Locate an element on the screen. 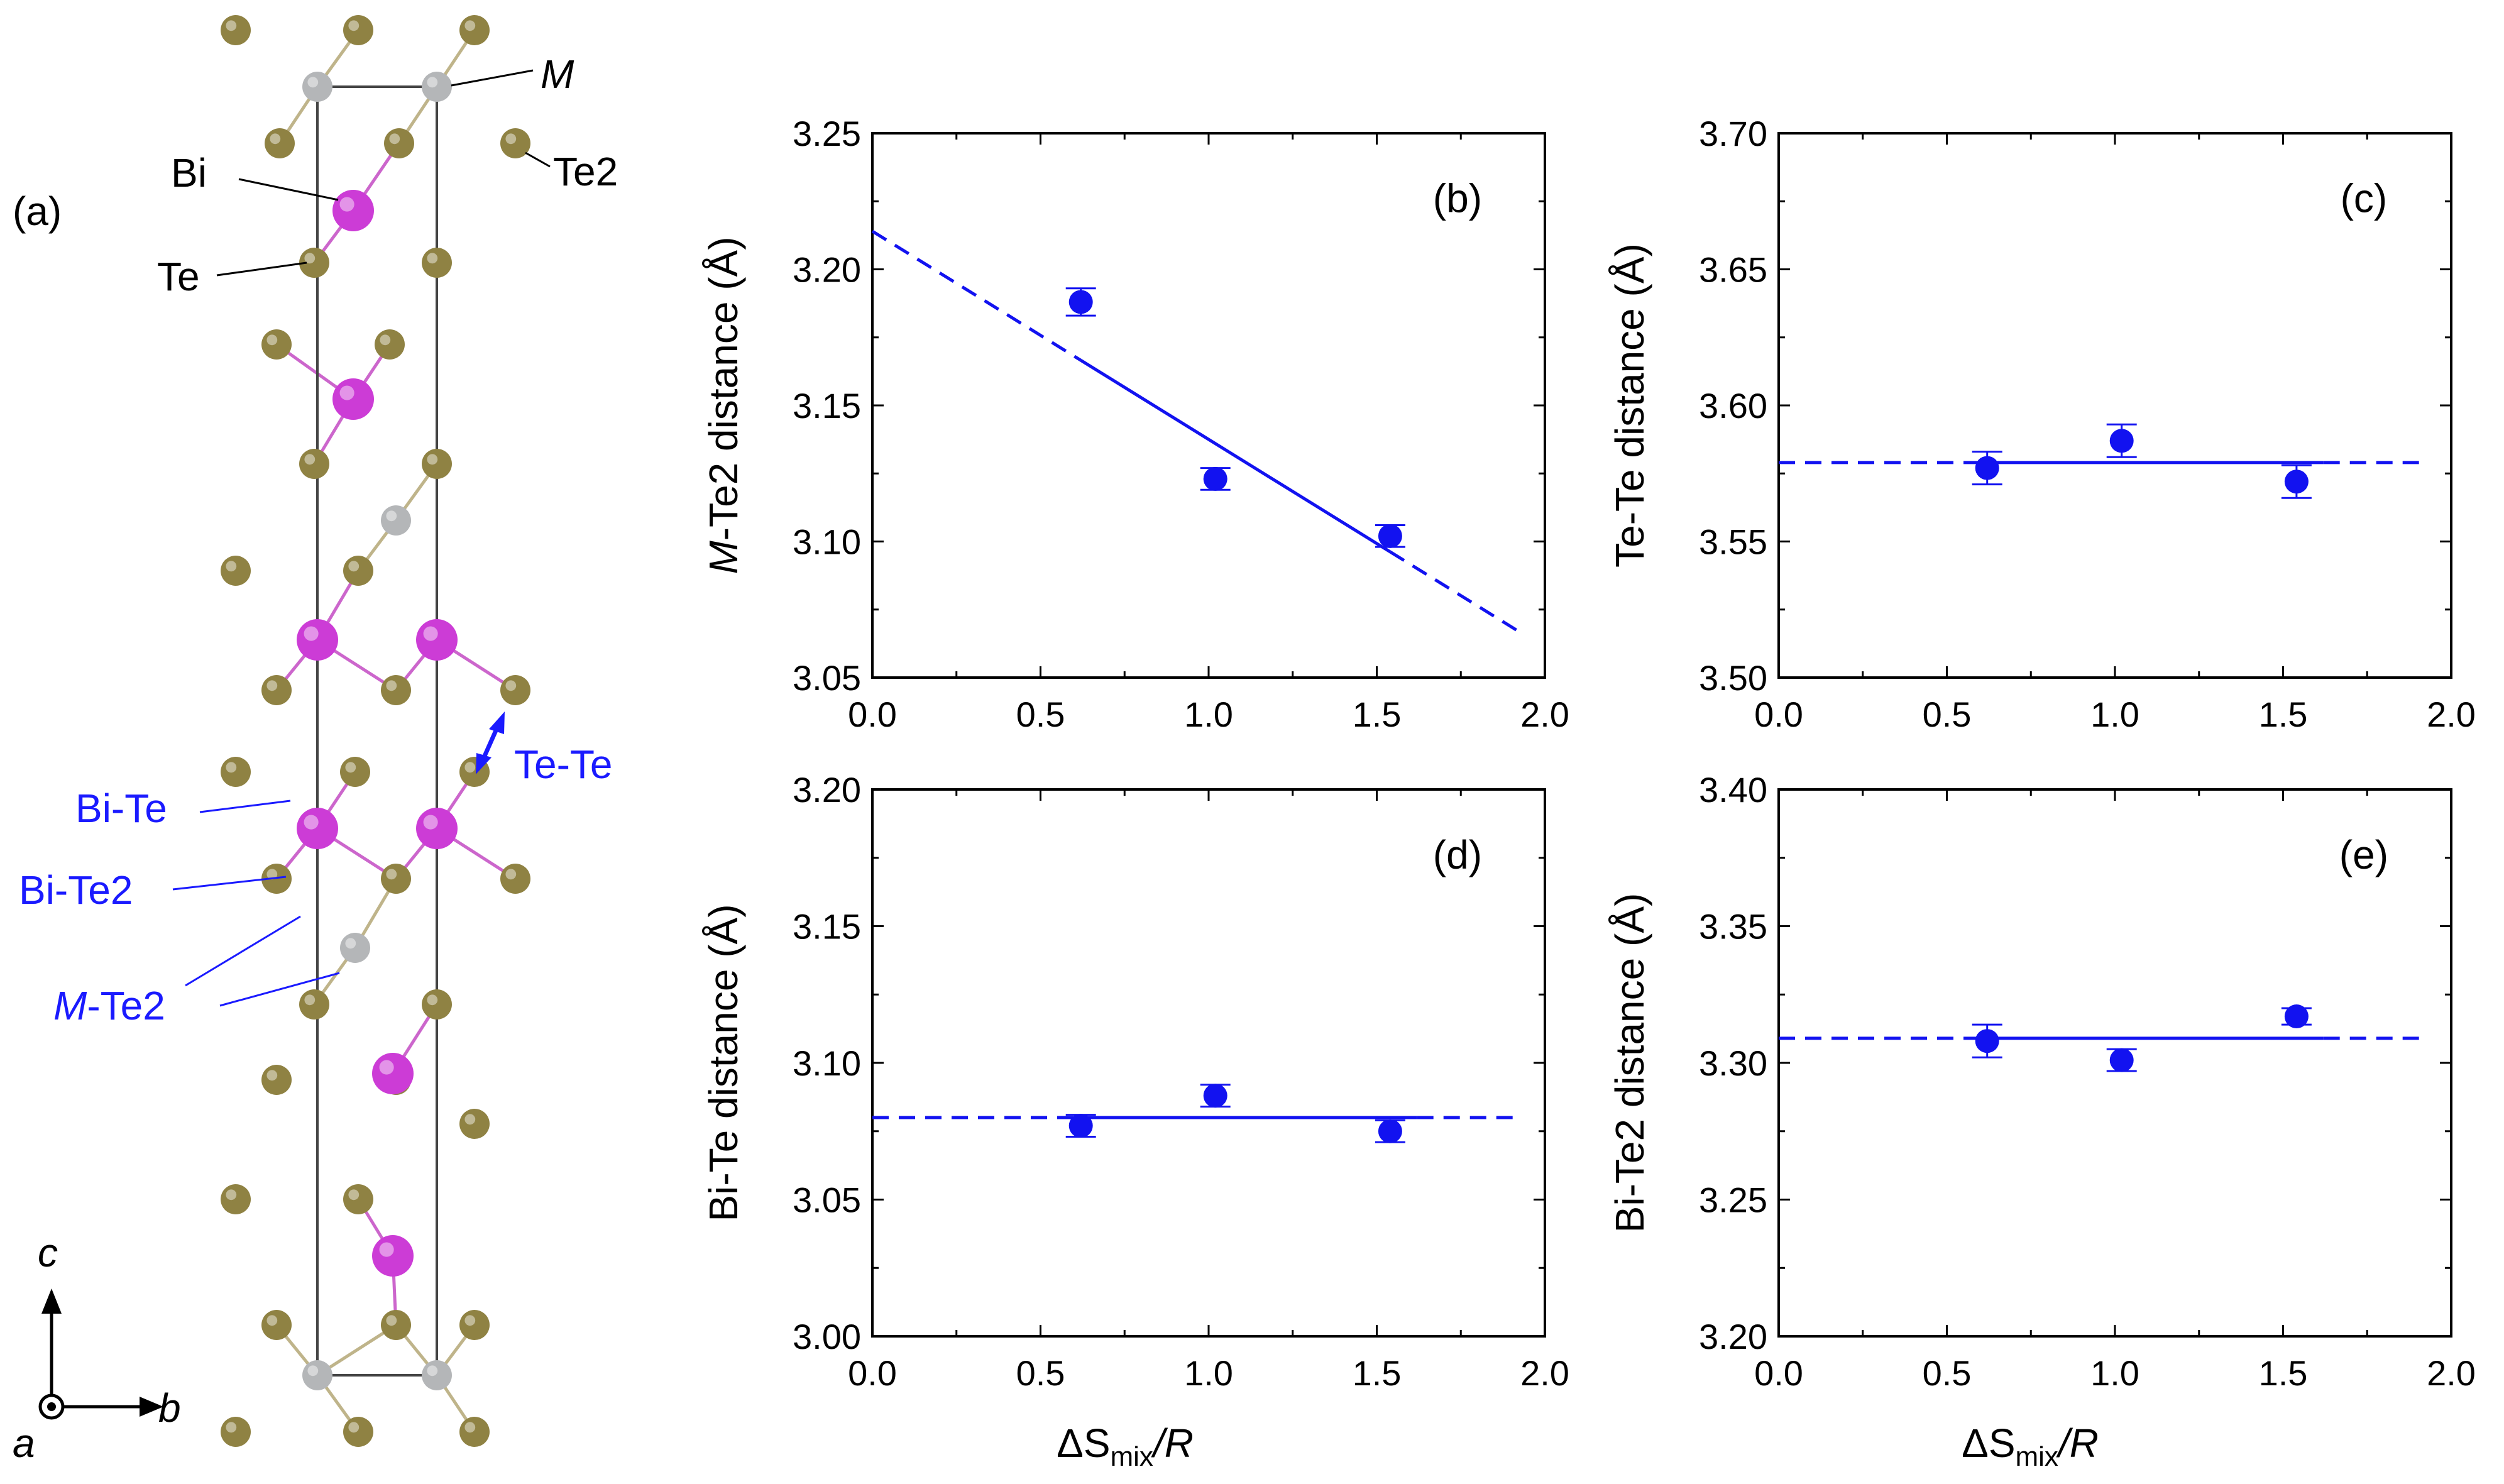 The width and height of the screenshot is (2504, 1484). x-tick-label-d: 2.0 is located at coordinates (1544, 1373).